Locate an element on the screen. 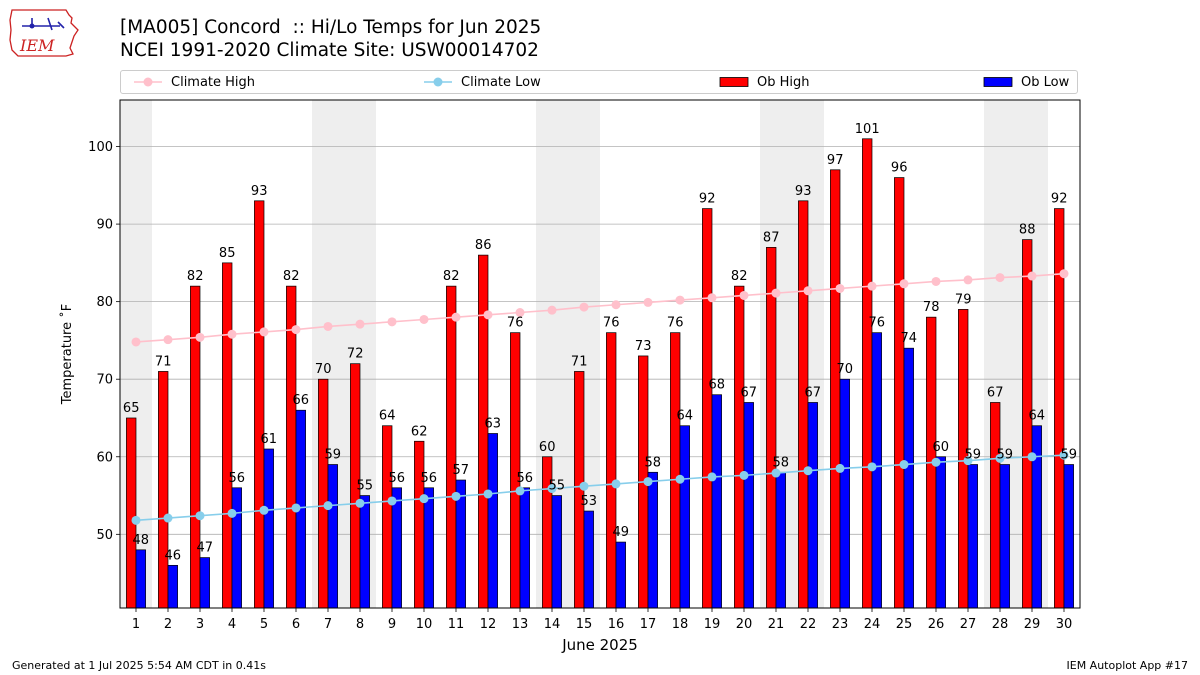 Image resolution: width=1200 pixels, height=675 pixels. ob-high-value-label: 92 is located at coordinates (1059, 199).